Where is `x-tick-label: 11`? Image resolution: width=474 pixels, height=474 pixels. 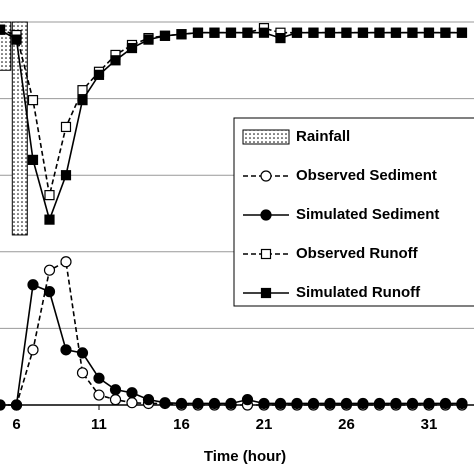
x-tick-label: 11 is located at coordinates (99, 424).